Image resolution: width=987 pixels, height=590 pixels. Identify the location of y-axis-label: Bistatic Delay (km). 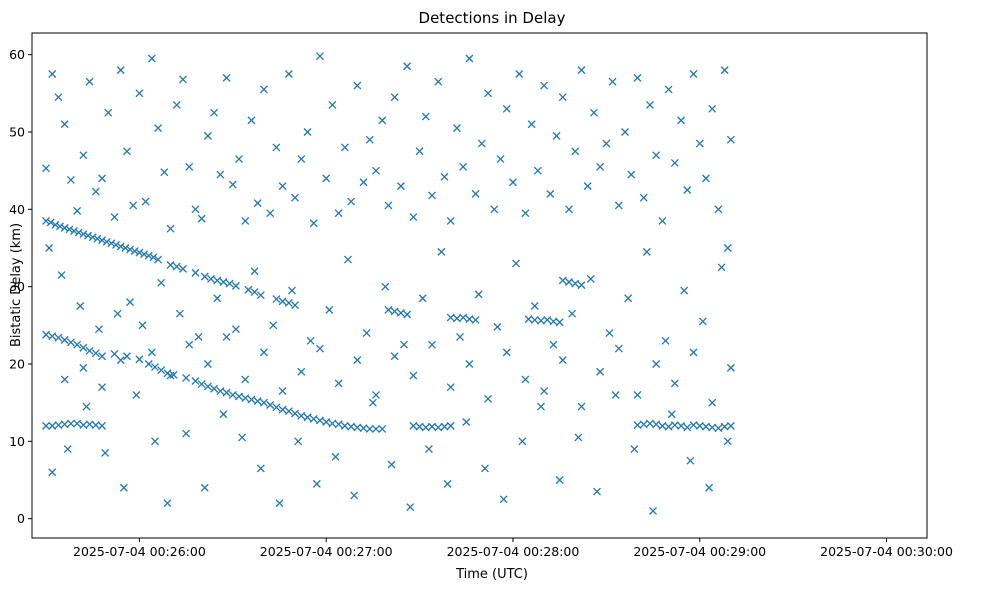
(16, 285).